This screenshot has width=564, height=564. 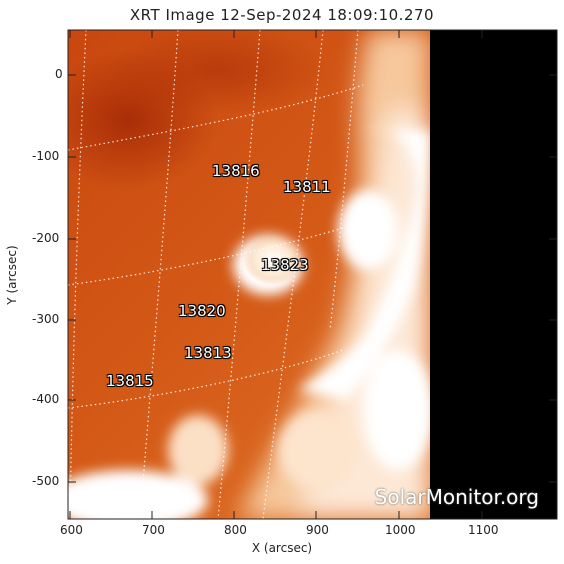 What do you see at coordinates (46, 481) in the screenshot?
I see `y-tick-label: -500` at bounding box center [46, 481].